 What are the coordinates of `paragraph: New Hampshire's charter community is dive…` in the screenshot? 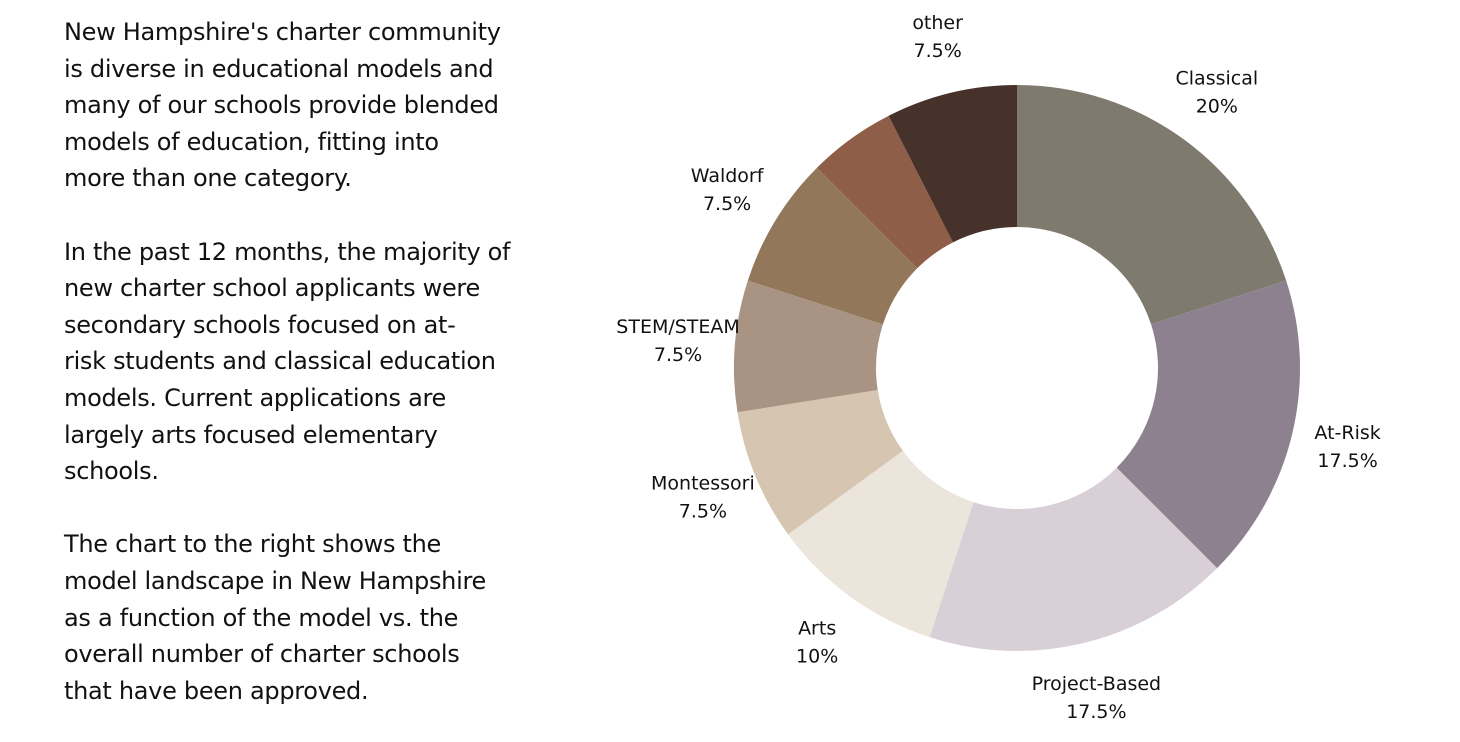 It's located at (324, 105).